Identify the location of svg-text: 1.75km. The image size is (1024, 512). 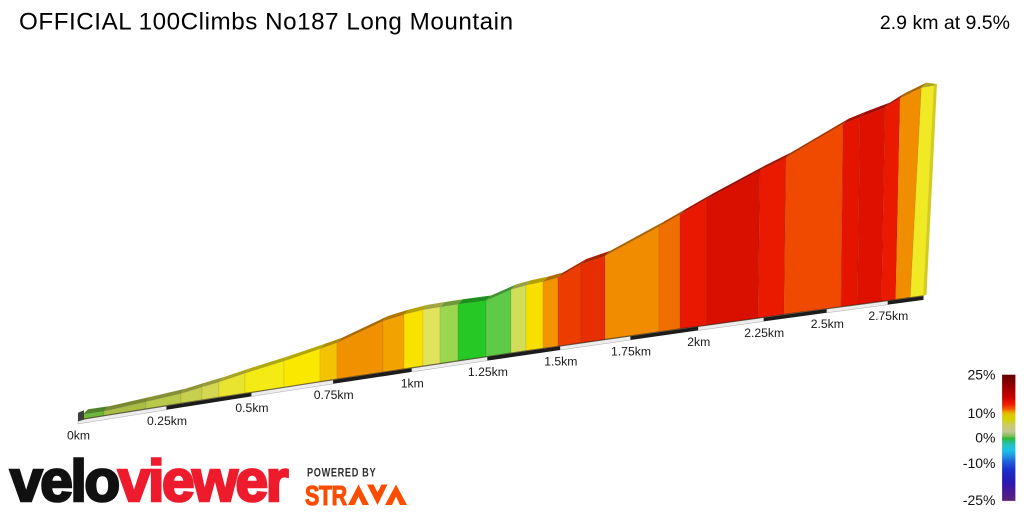
(631, 351).